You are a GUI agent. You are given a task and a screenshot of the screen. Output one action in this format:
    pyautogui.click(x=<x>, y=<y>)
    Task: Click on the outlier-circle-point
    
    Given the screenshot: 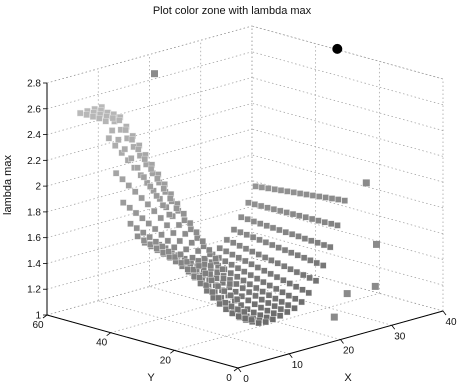 What is the action you would take?
    pyautogui.click(x=337, y=48)
    